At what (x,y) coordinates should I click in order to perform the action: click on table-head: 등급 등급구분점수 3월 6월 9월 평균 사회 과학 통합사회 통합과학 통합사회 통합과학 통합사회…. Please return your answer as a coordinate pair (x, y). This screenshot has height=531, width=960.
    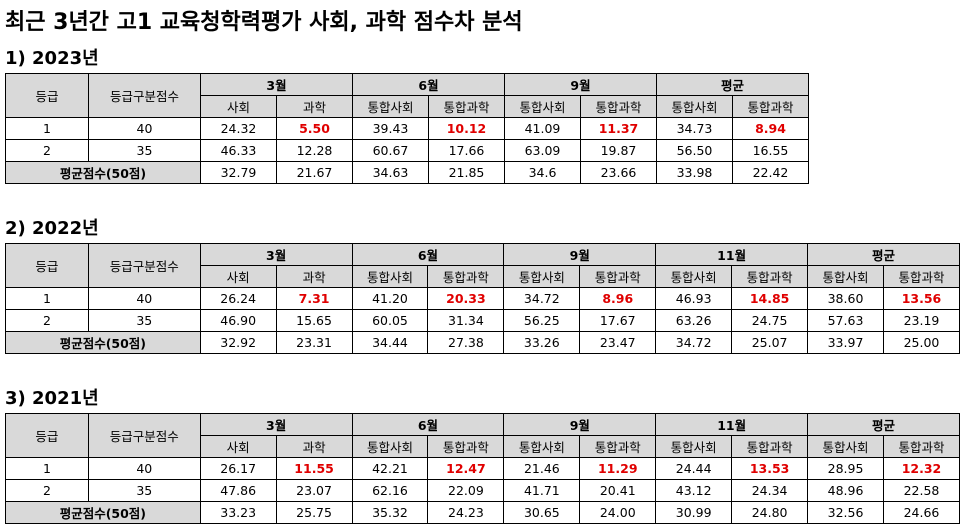
    Looking at the image, I should click on (407, 95).